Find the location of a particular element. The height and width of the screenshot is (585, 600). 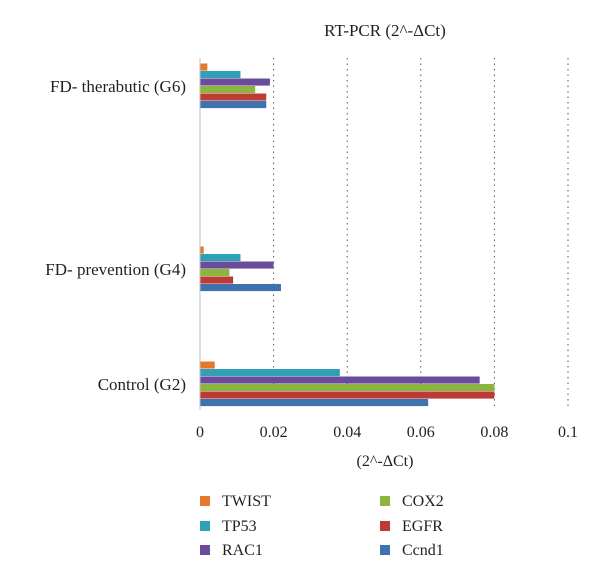

category-label: FD- therabutic (G6) is located at coordinates (118, 86).